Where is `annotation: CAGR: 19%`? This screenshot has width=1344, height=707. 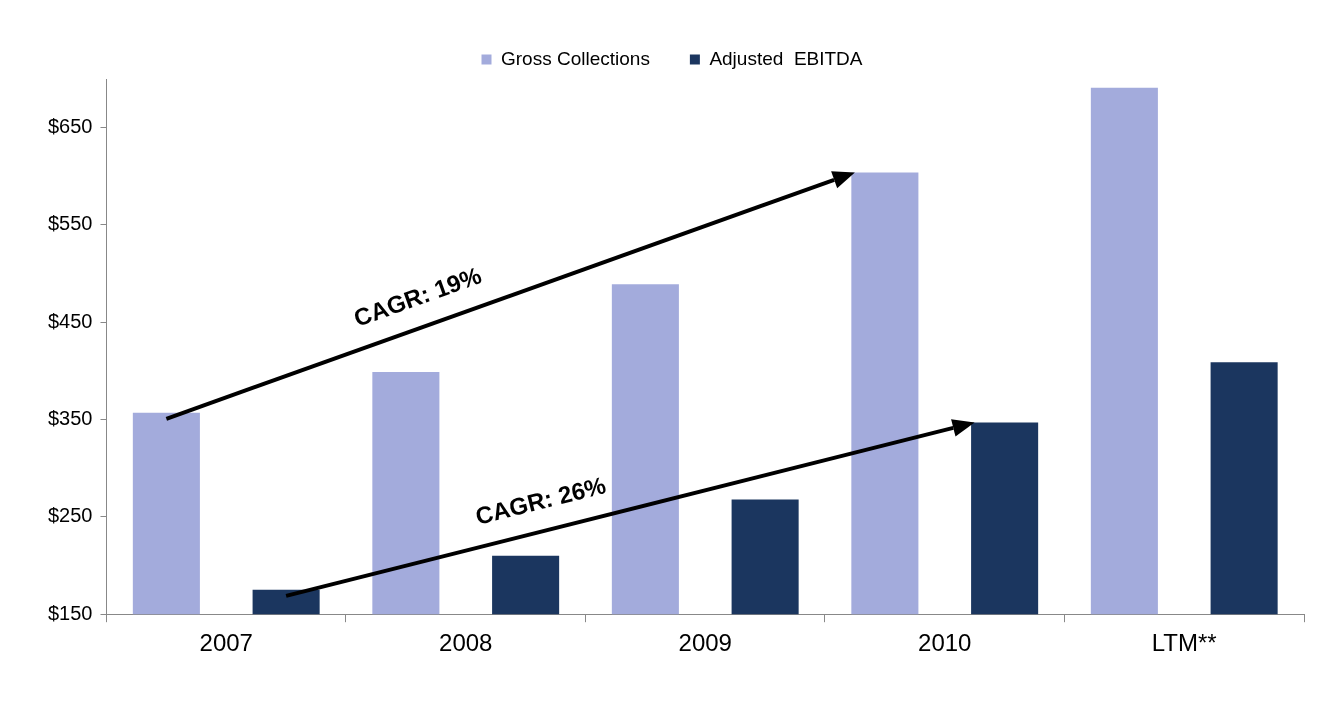 annotation: CAGR: 19% is located at coordinates (418, 297).